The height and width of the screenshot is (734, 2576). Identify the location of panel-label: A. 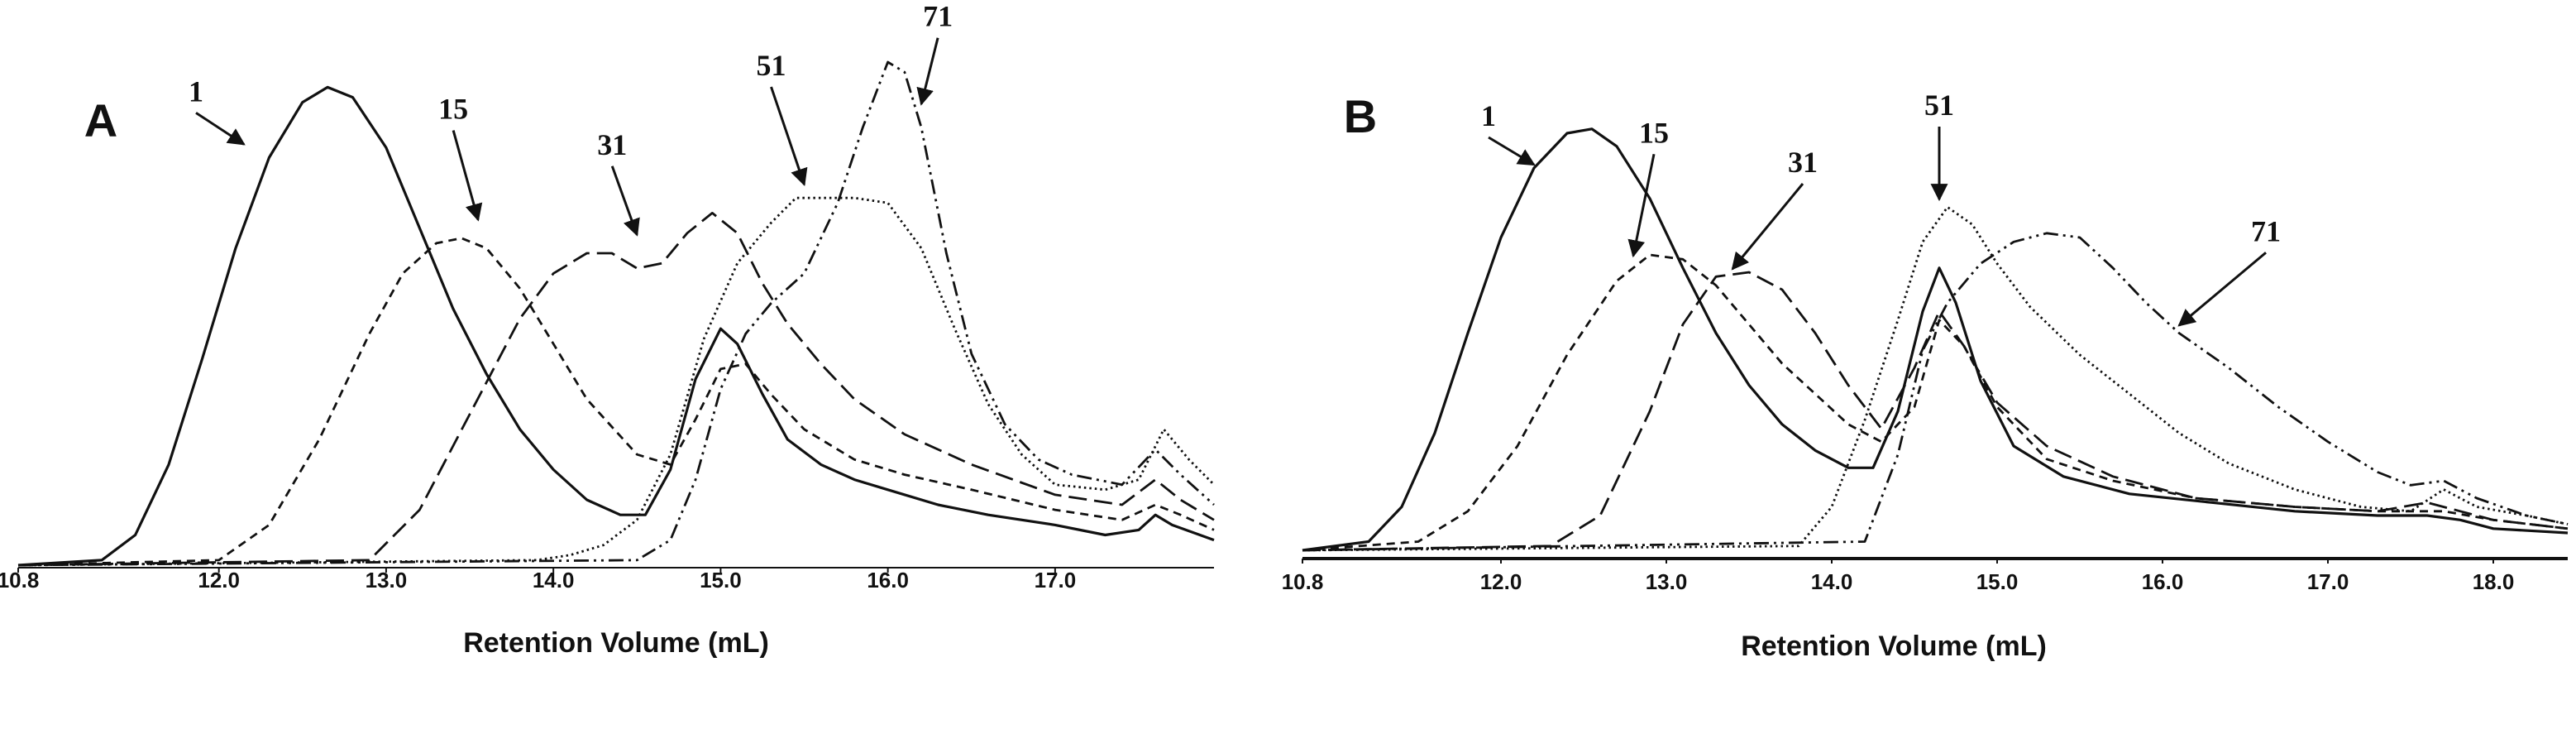
(100, 120).